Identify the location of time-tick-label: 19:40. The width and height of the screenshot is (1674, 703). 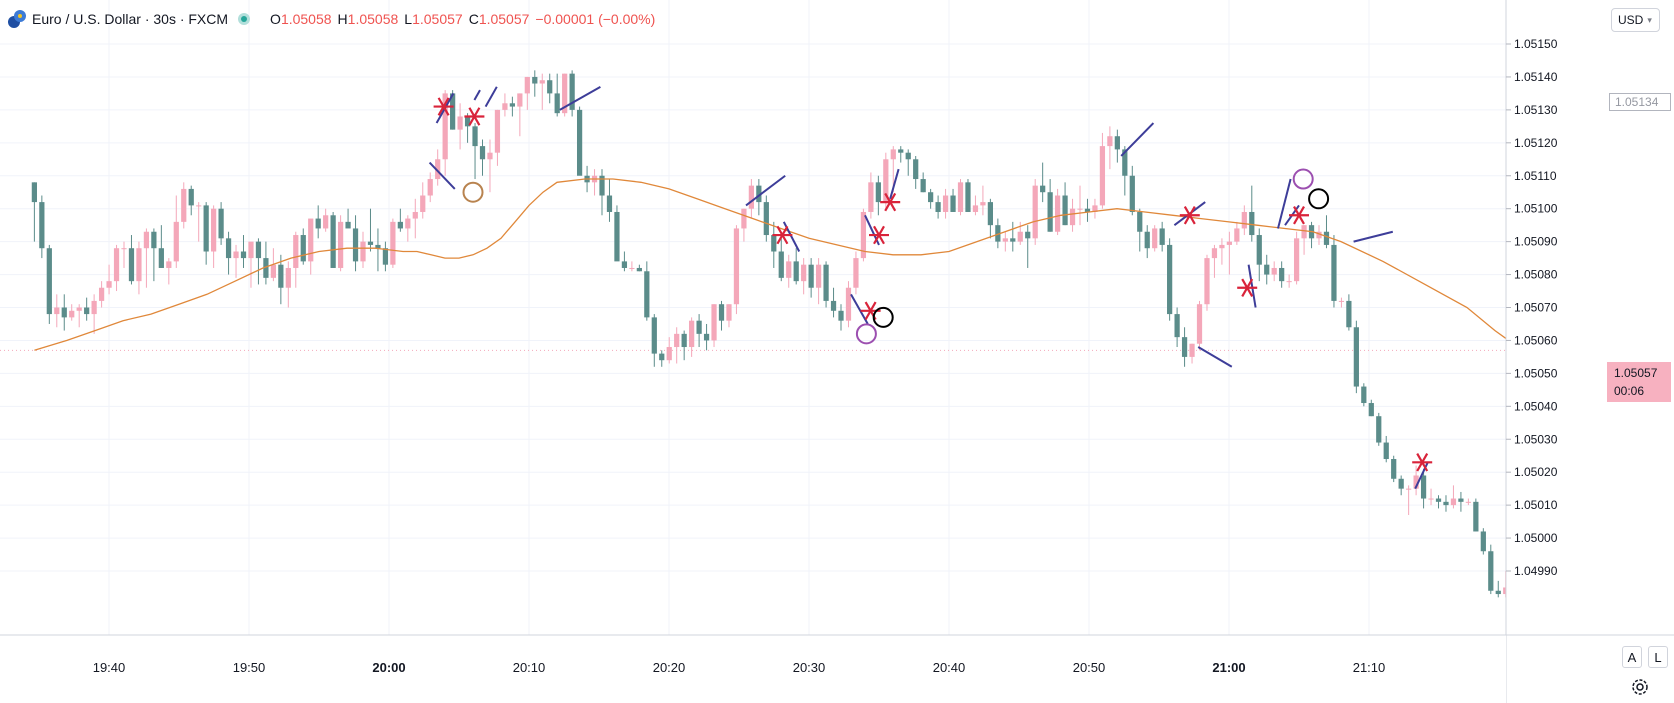
(109, 667).